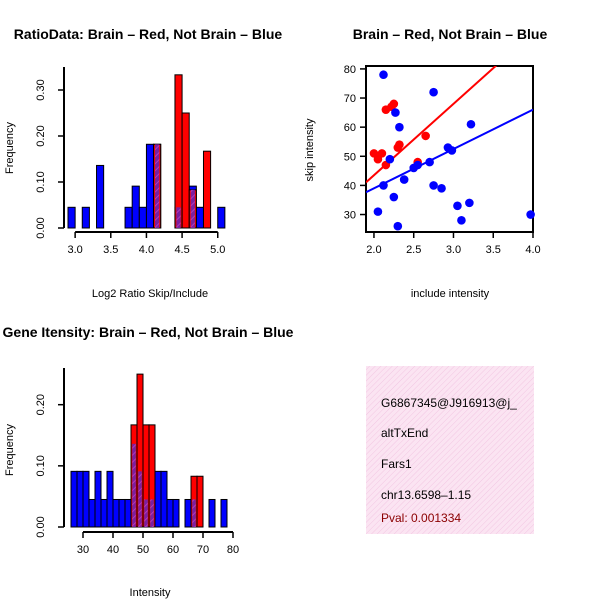 The image size is (600, 600). Describe the element at coordinates (74, 250) in the screenshot. I see `x-tick-label-0-0: 3.0` at that location.